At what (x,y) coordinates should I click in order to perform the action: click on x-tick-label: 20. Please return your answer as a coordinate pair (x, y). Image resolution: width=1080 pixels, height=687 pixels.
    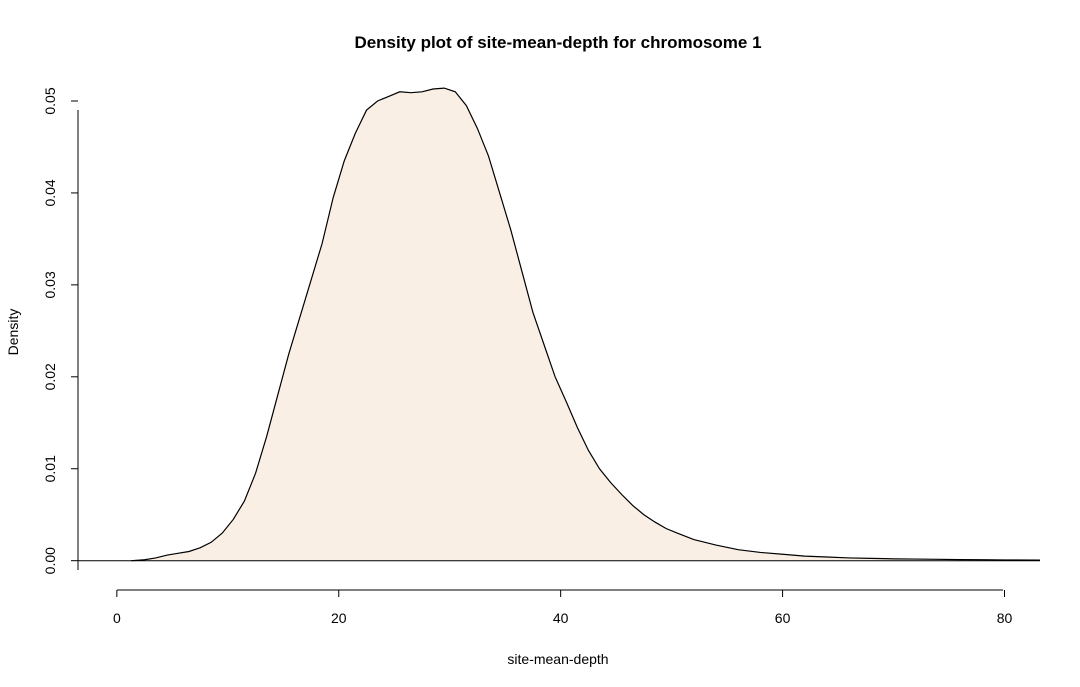
    Looking at the image, I should click on (339, 618).